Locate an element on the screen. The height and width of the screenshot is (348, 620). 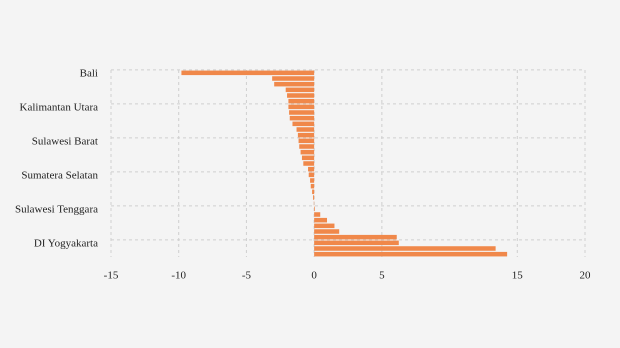
x-tick-label: 15 is located at coordinates (518, 276).